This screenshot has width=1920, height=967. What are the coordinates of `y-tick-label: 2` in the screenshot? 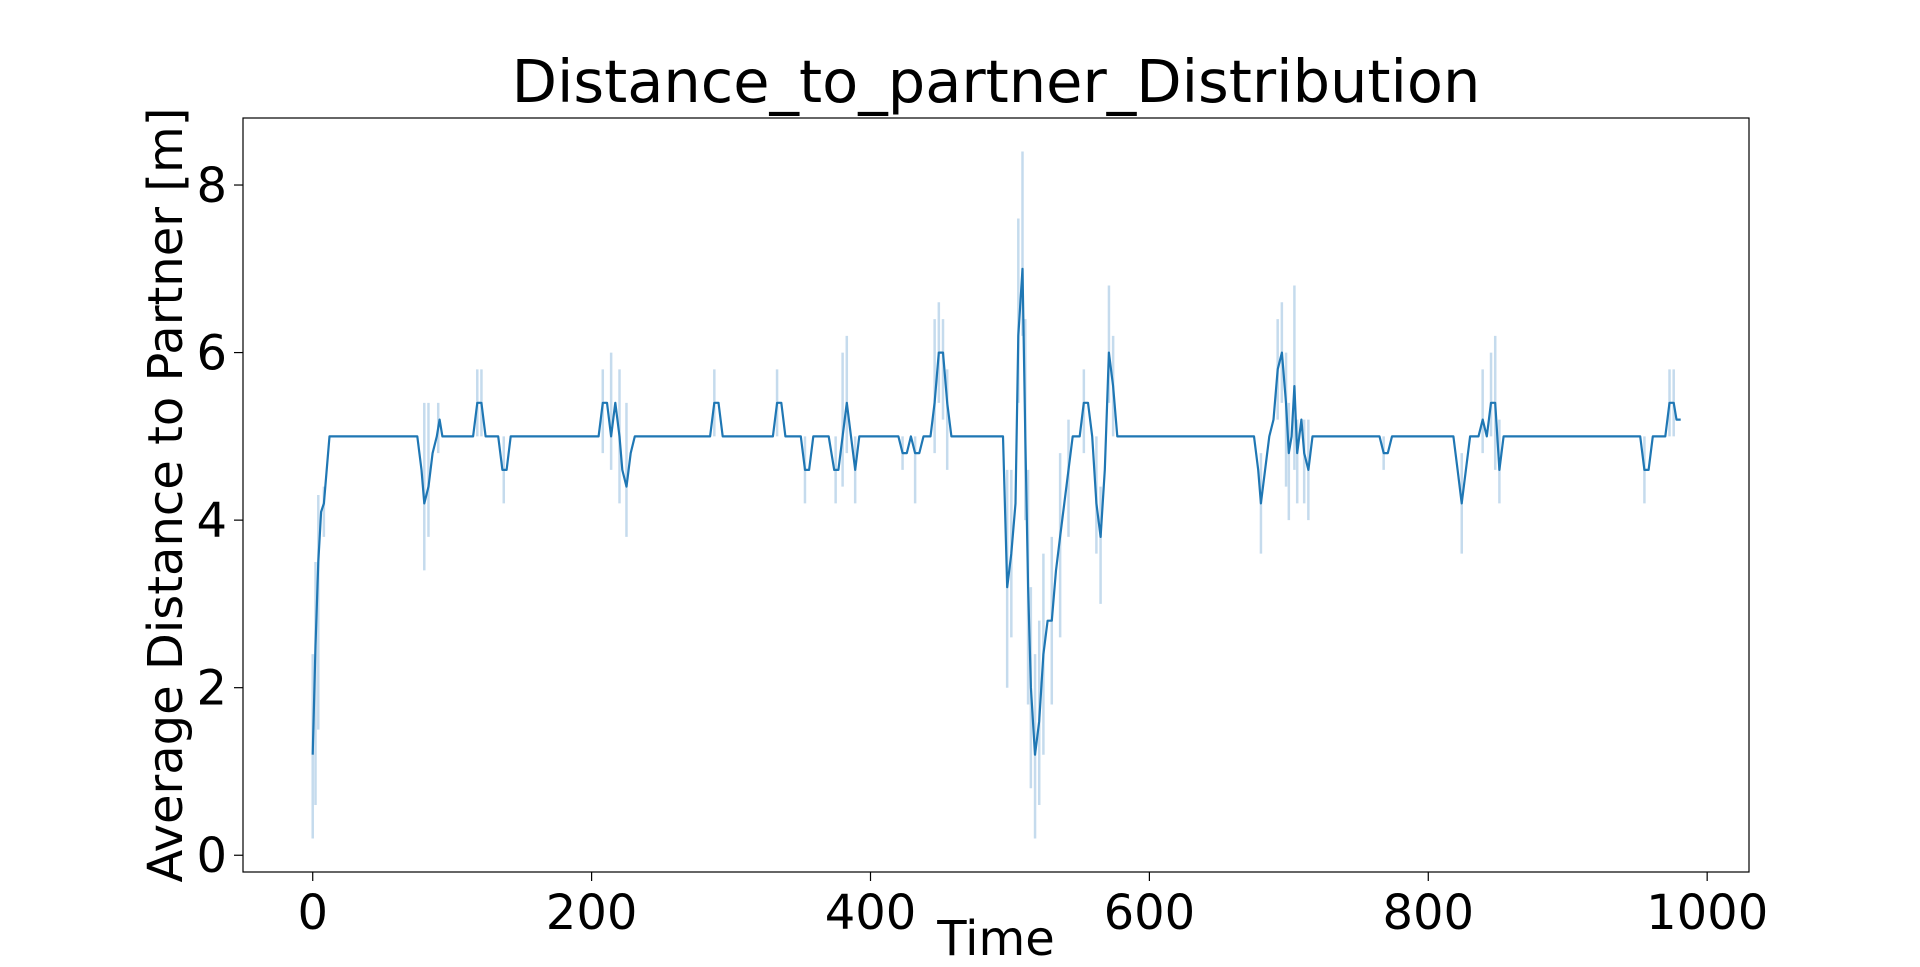 It's located at (211, 689).